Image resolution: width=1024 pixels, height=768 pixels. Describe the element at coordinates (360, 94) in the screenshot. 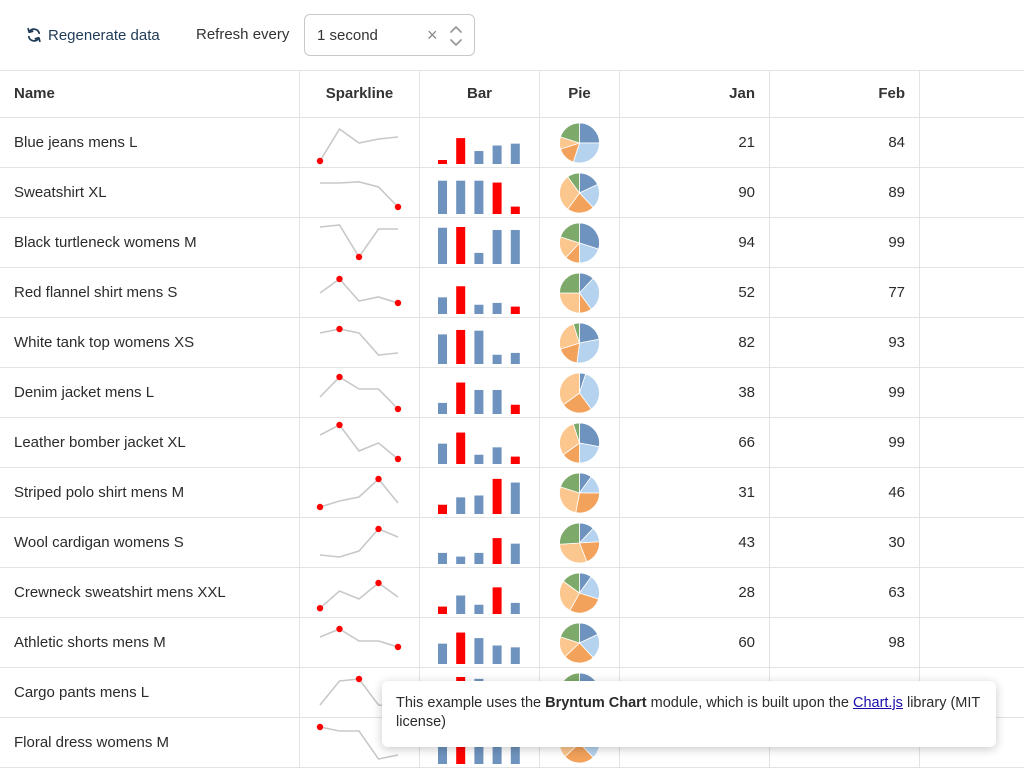

I see `column-header-sparkline: Sparkline` at that location.